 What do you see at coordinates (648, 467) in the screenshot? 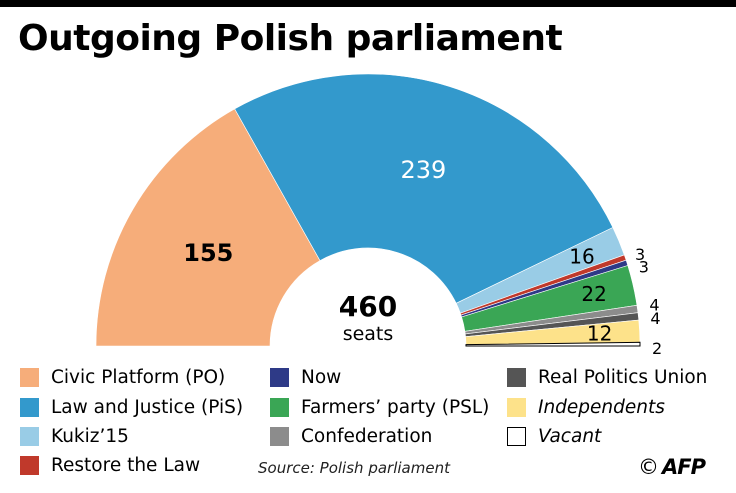
I see `copyright-symbol: ©` at bounding box center [648, 467].